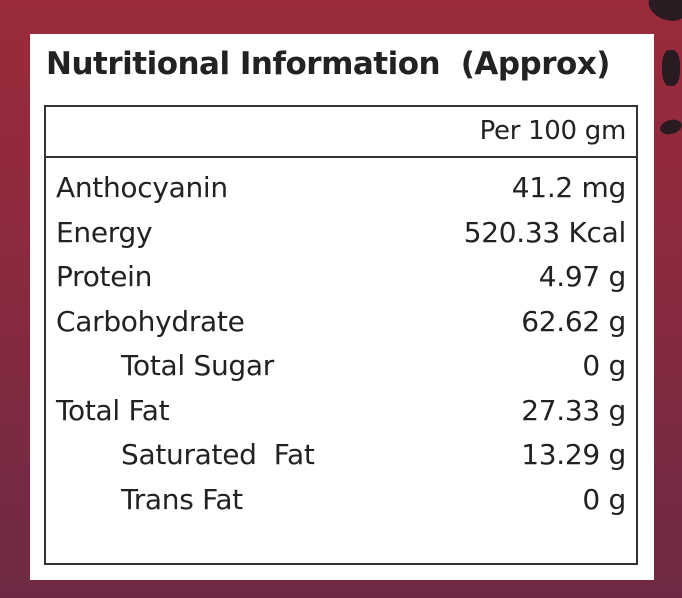 The image size is (682, 598). I want to click on nutrient-amount: 4.97 g, so click(582, 276).